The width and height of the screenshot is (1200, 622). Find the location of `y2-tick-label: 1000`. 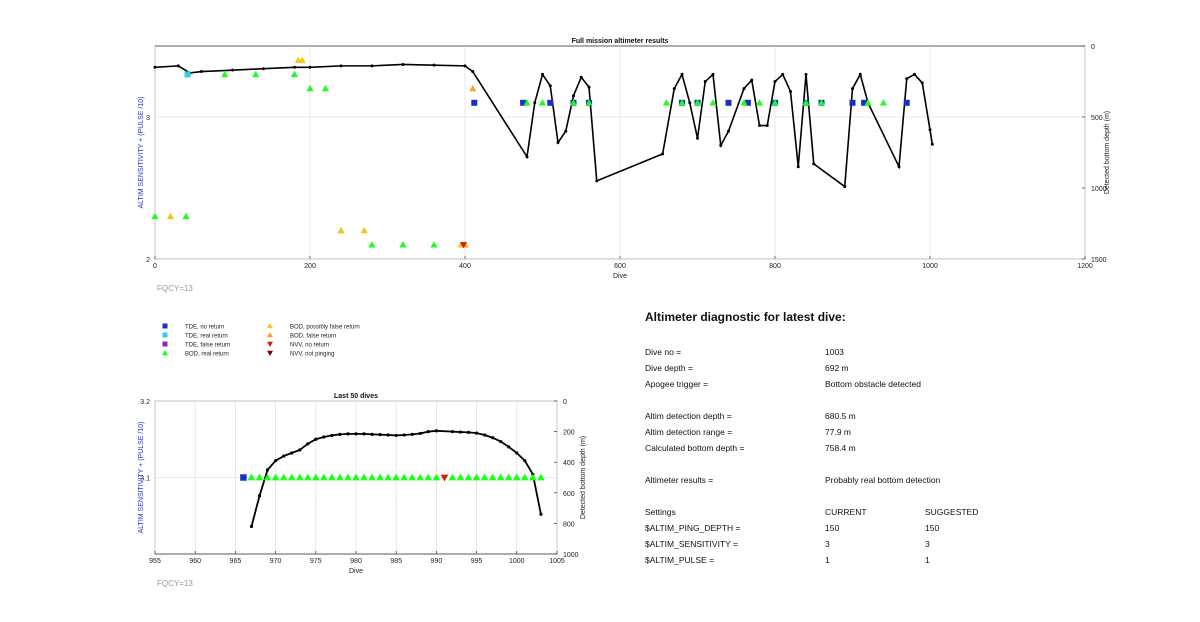

y2-tick-label: 1000 is located at coordinates (1099, 189).